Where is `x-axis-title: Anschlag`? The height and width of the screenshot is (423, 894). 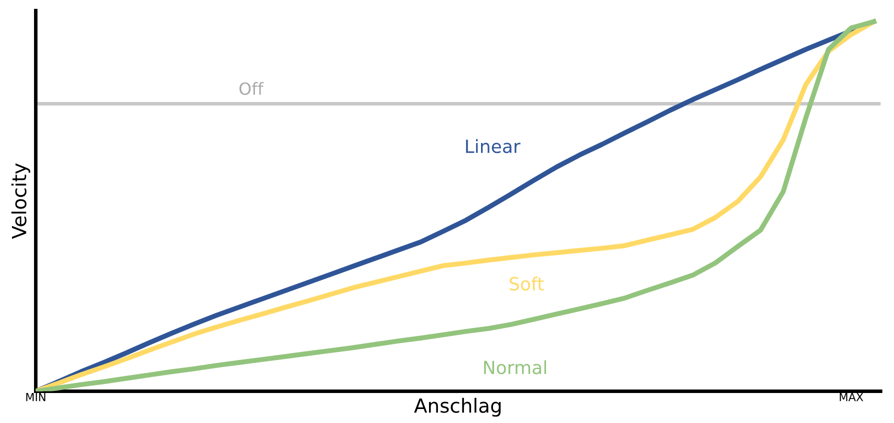
x-axis-title: Anschlag is located at coordinates (457, 407).